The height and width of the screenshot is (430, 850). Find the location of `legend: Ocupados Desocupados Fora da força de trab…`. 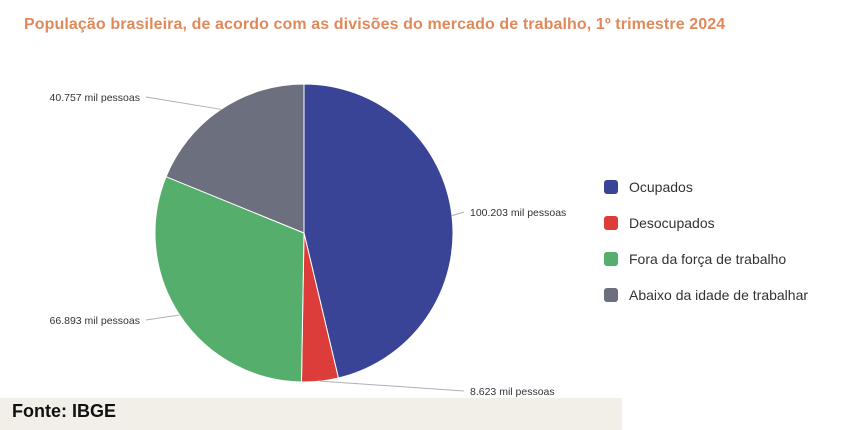

legend: Ocupados Desocupados Fora da força de trab… is located at coordinates (706, 241).